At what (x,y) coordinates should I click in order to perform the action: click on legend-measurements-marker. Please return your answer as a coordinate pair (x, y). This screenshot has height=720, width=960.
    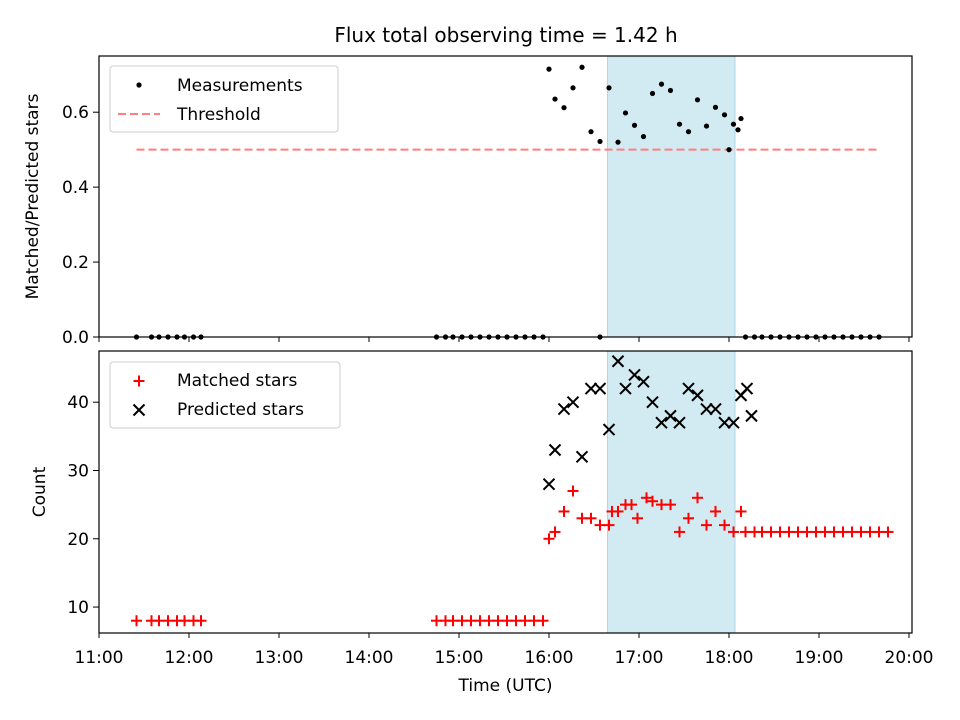
    Looking at the image, I should click on (139, 85).